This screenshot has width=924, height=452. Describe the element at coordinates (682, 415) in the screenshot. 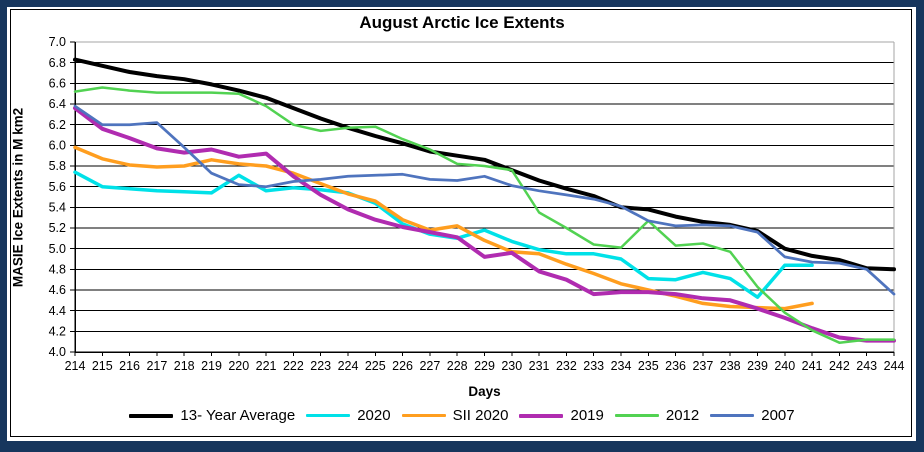

I see `legend-label: 2012` at that location.